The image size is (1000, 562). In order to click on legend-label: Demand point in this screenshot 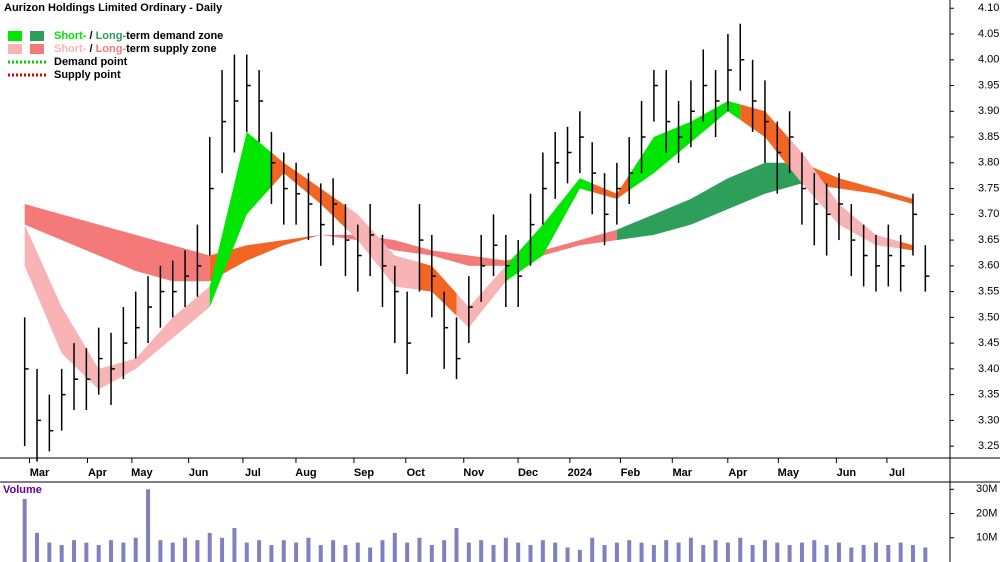, I will do `click(91, 62)`.